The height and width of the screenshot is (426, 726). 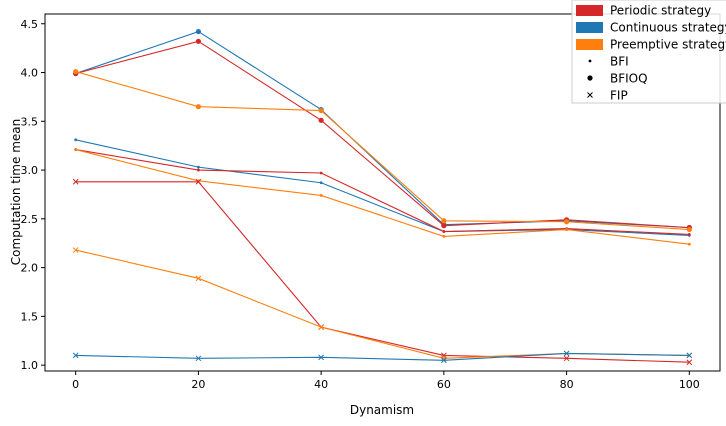 I want to click on x-tick-label: 40, so click(x=321, y=384).